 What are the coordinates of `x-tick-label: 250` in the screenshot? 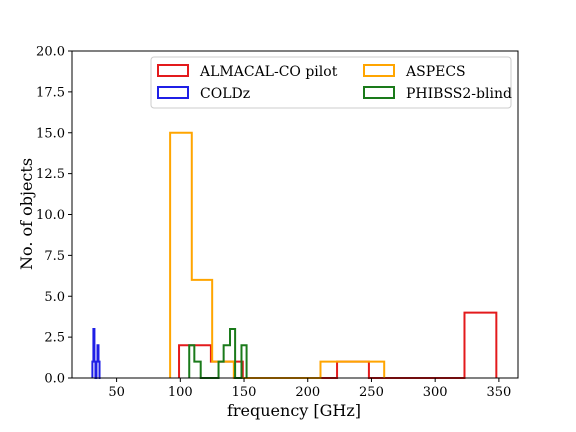 It's located at (371, 392).